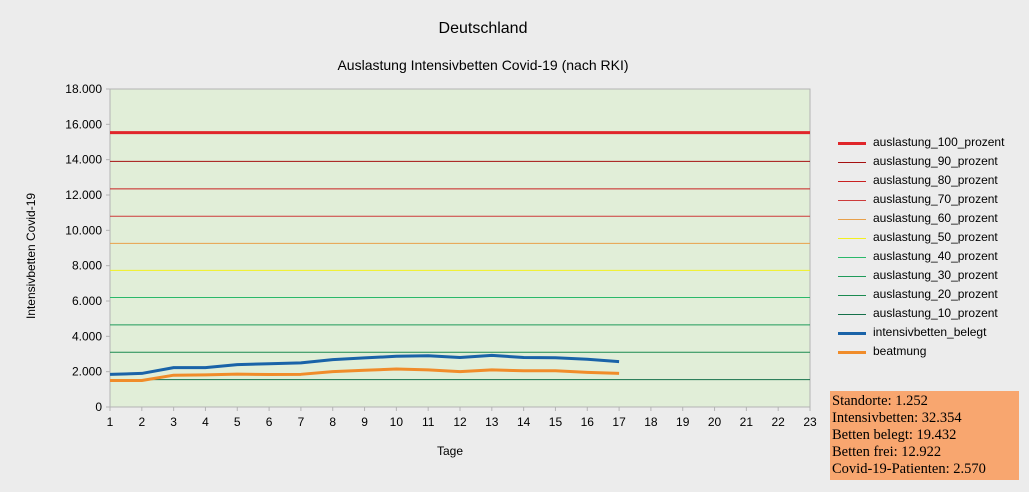 This screenshot has width=1029, height=492. I want to click on x-tick-label: 22, so click(779, 422).